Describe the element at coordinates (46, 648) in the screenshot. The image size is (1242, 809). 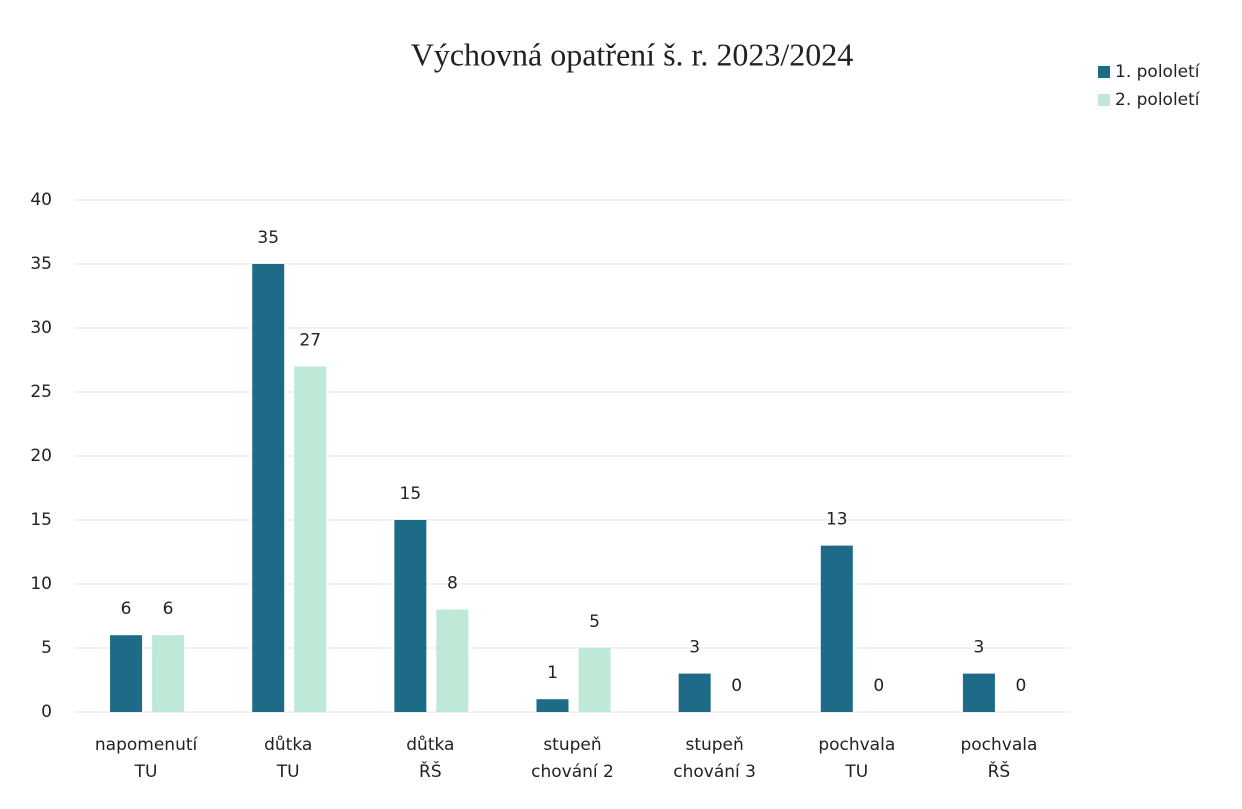
I see `y-tick-label: 5` at that location.